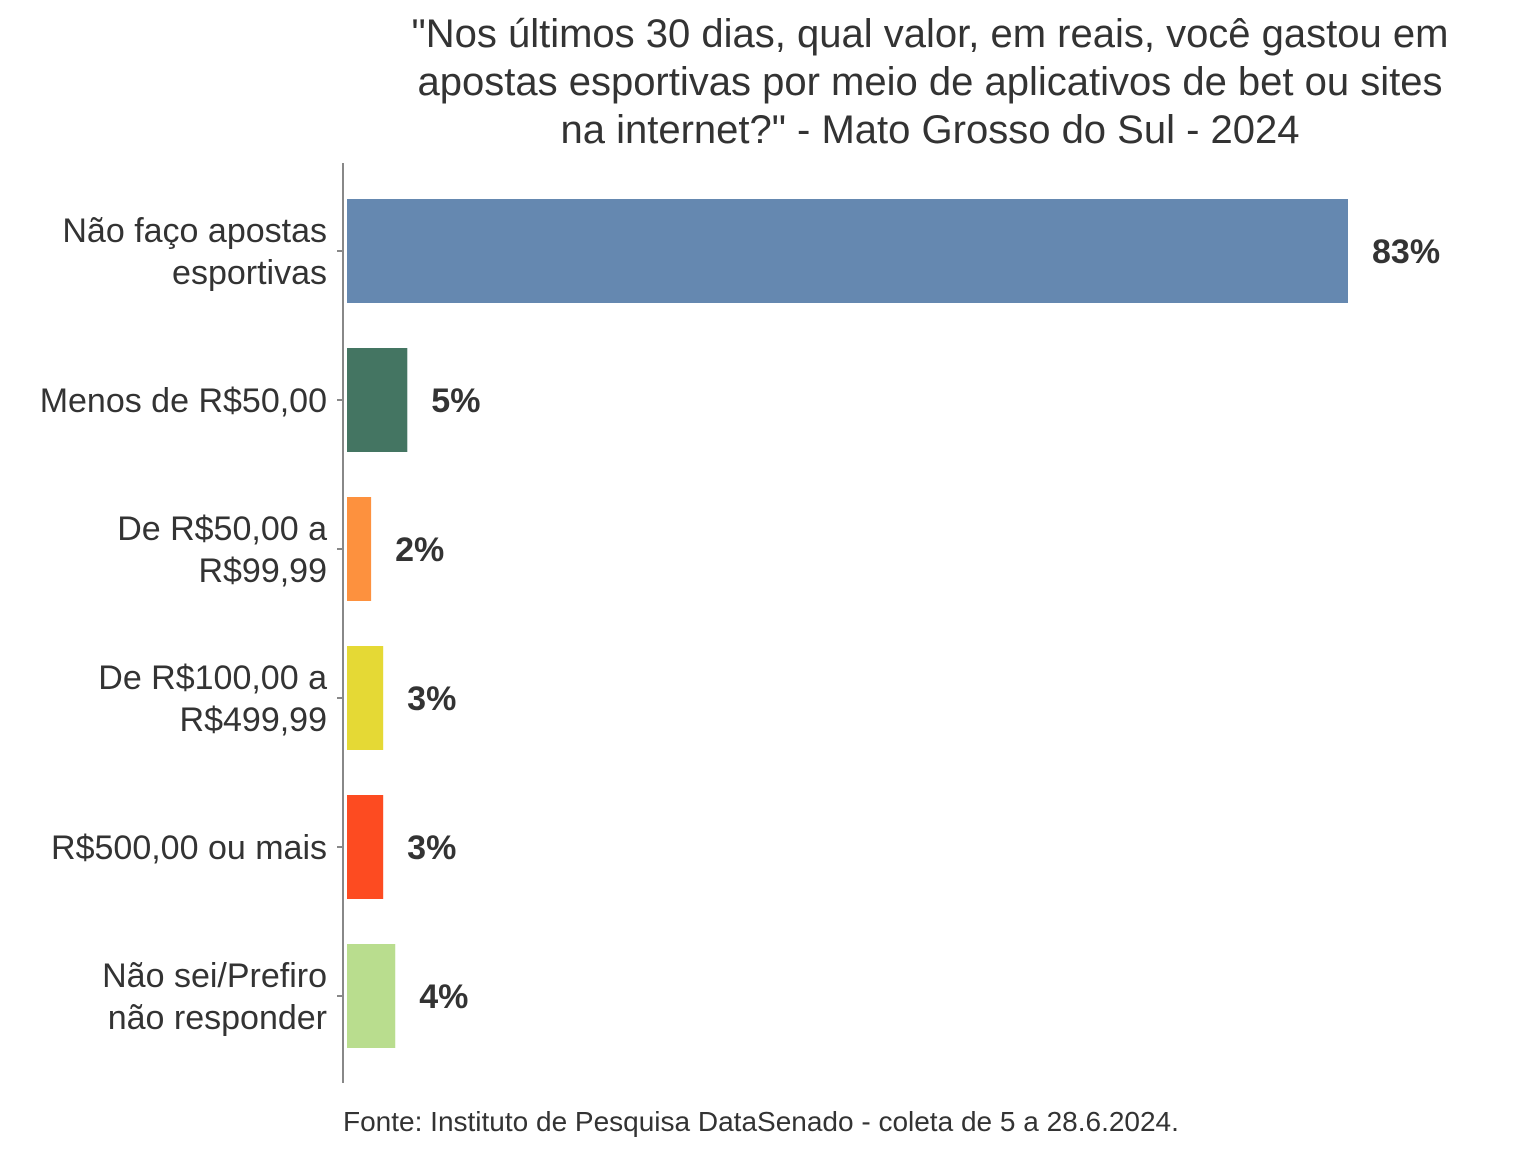 The image size is (1536, 1152). Describe the element at coordinates (443, 997) in the screenshot. I see `value-label: 4%` at that location.